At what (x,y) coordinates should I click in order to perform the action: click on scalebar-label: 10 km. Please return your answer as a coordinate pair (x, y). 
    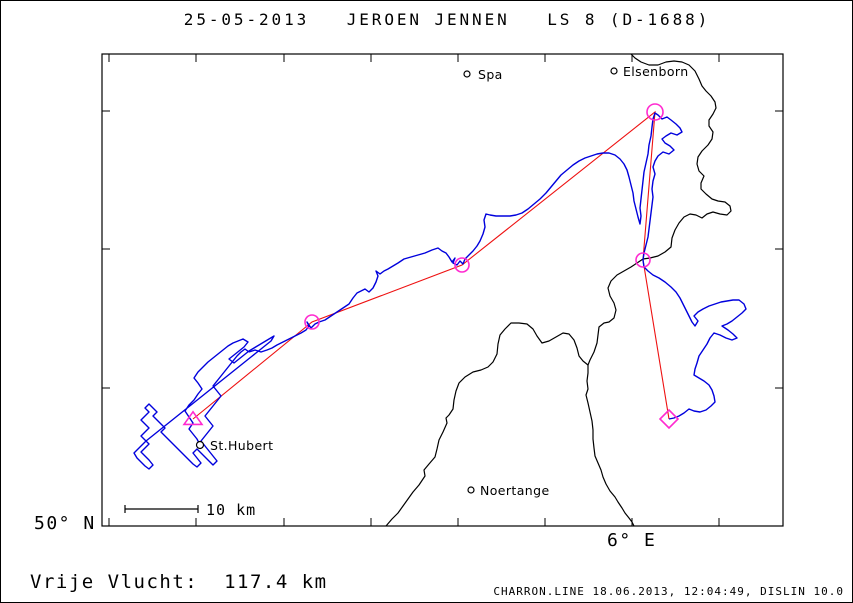
    Looking at the image, I should click on (231, 510).